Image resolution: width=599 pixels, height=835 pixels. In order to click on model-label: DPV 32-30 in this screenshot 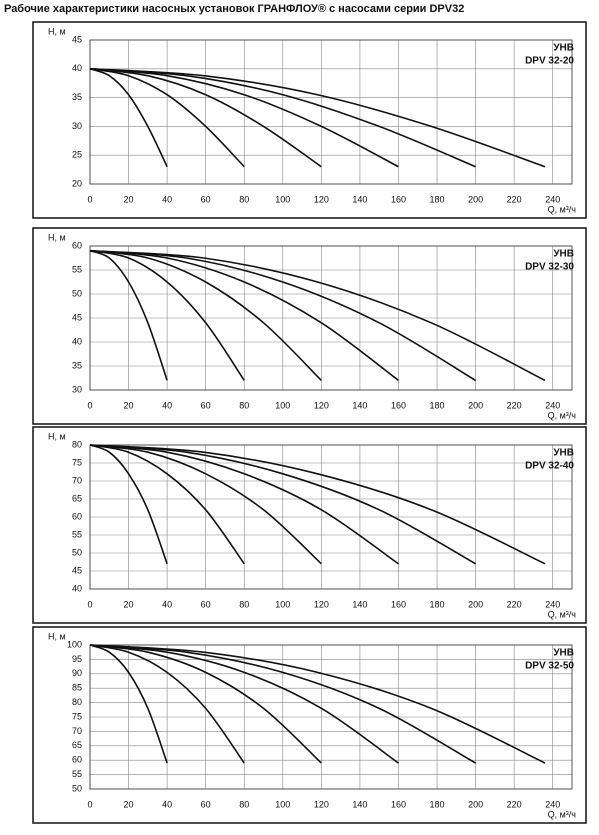, I will do `click(549, 267)`.